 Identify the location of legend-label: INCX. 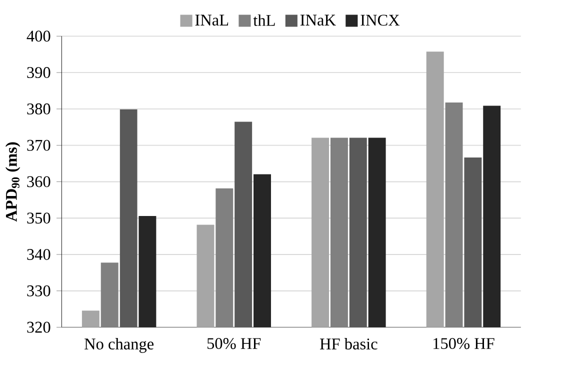
(380, 20).